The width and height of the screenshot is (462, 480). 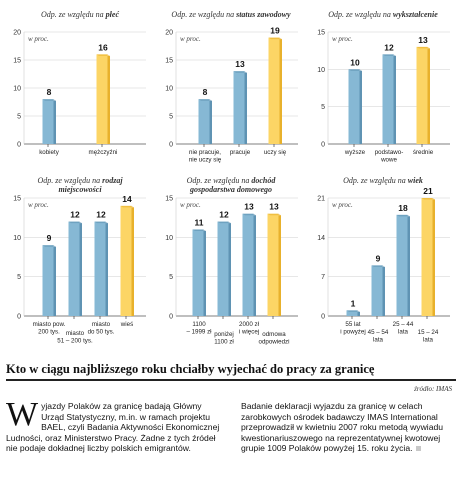 What do you see at coordinates (199, 332) in the screenshot?
I see `category-label-line: – 1999 zł` at bounding box center [199, 332].